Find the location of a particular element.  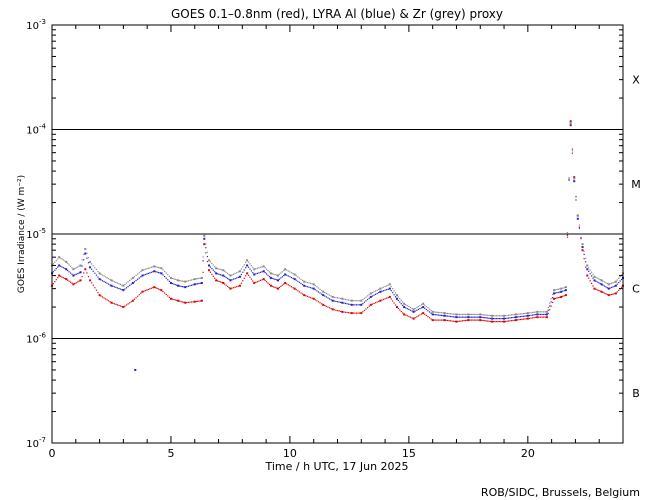

y-axis-label: GOES Irradiance / (W m⁻²) is located at coordinates (22, 234).